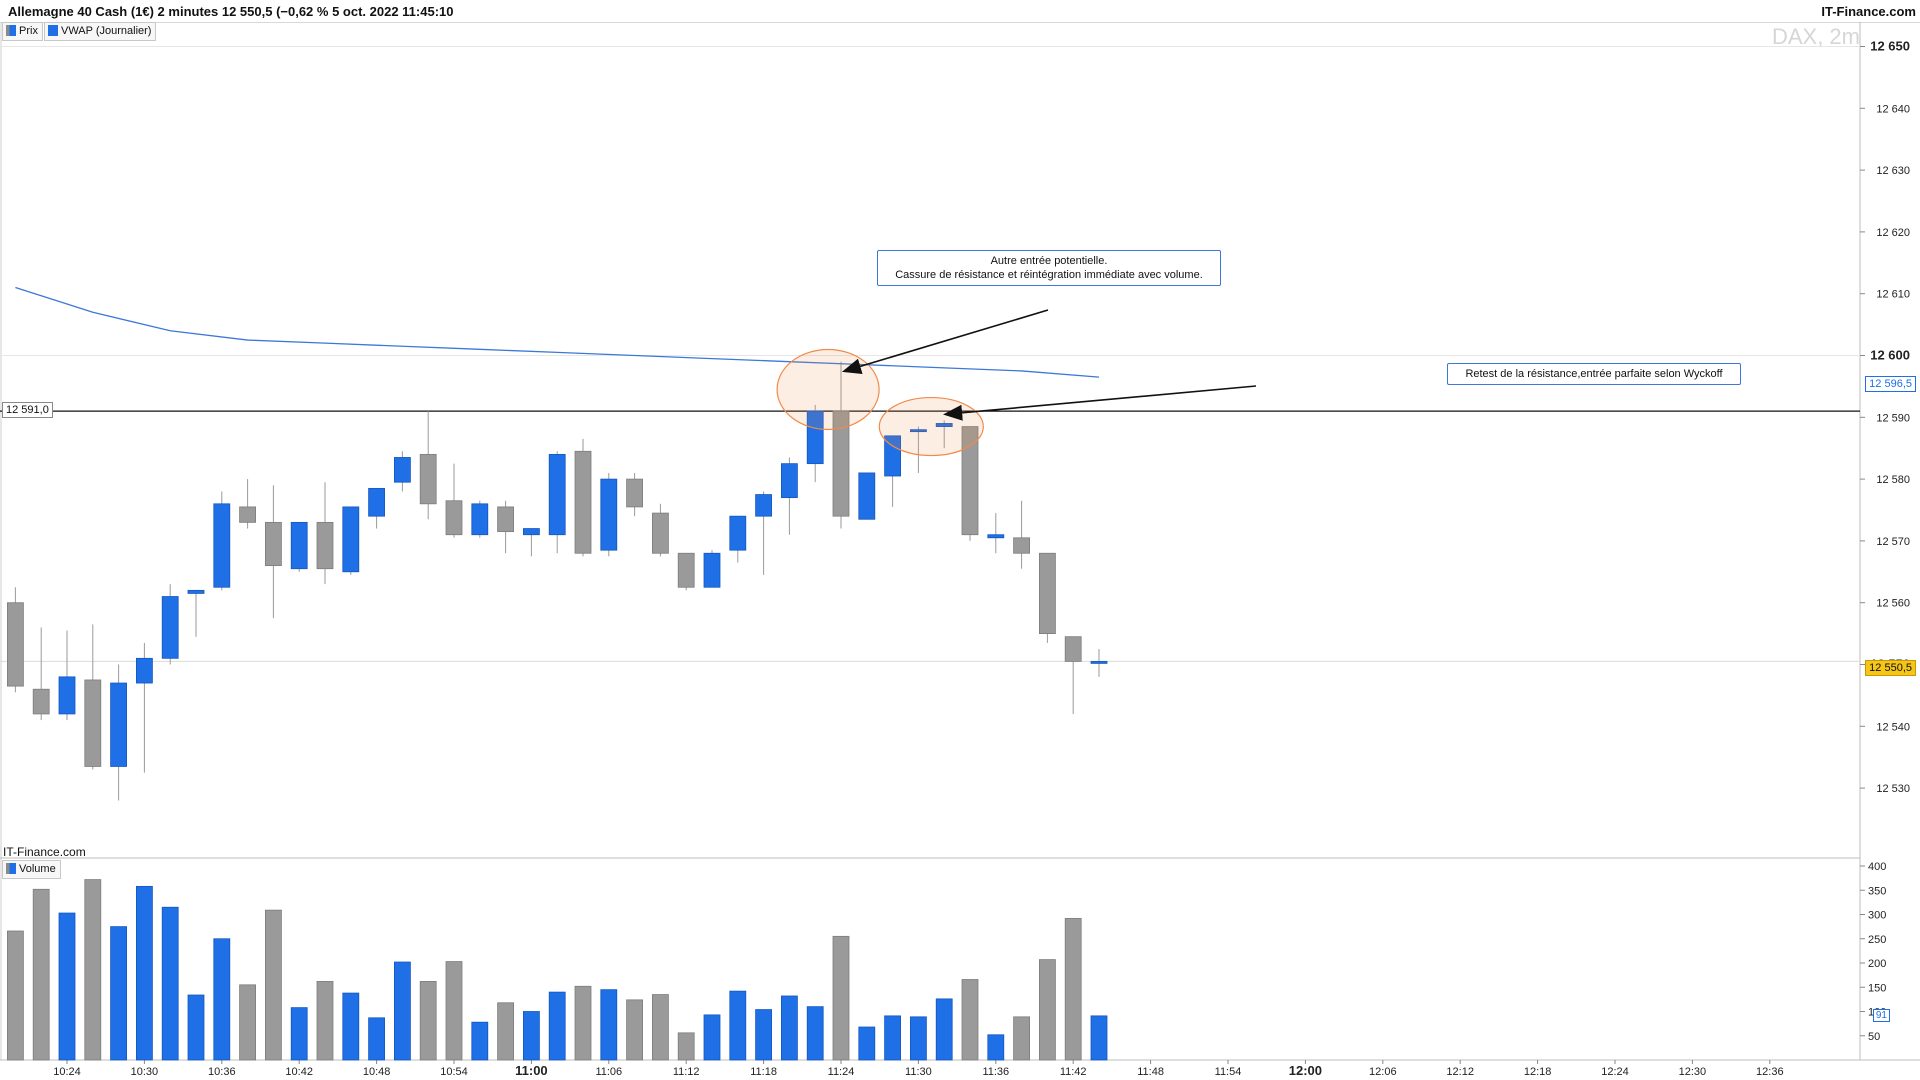 The image size is (1920, 1080). What do you see at coordinates (27, 410) in the screenshot?
I see `resistance-level-tag: 12 591,0` at bounding box center [27, 410].